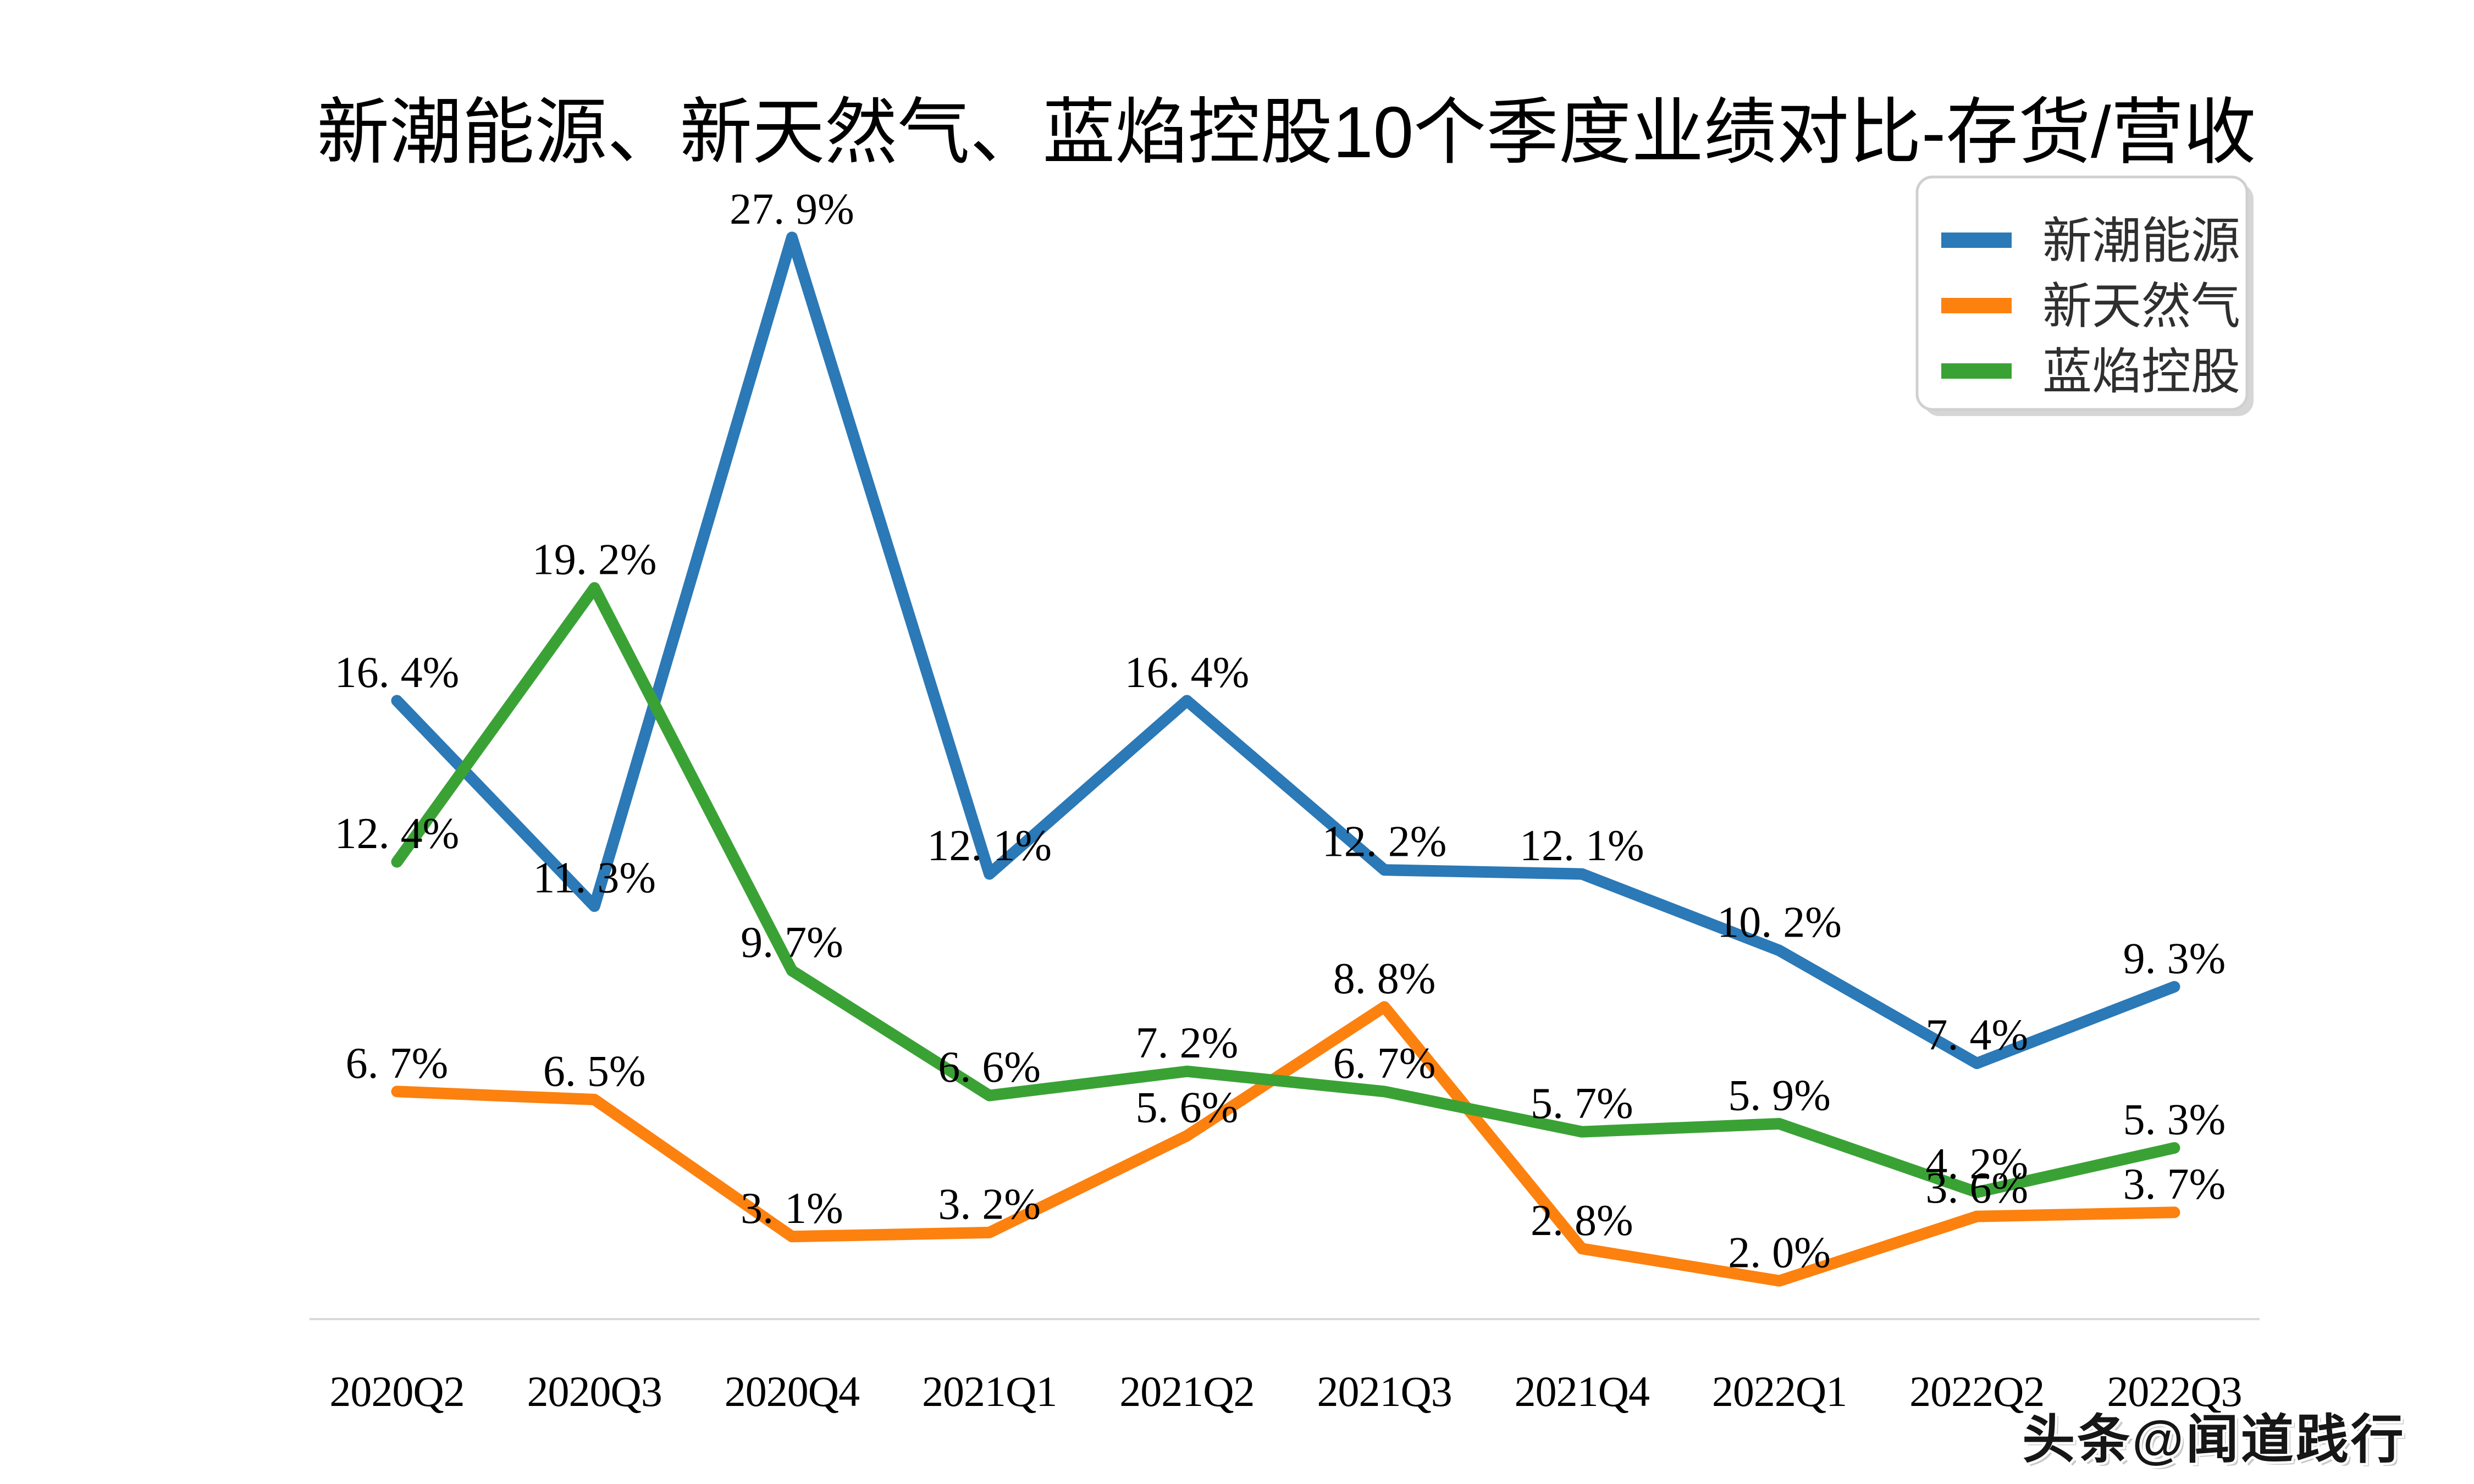 Image resolution: width=2474 pixels, height=1484 pixels. What do you see at coordinates (594, 878) in the screenshot?
I see `value-label: 11. 3%` at bounding box center [594, 878].